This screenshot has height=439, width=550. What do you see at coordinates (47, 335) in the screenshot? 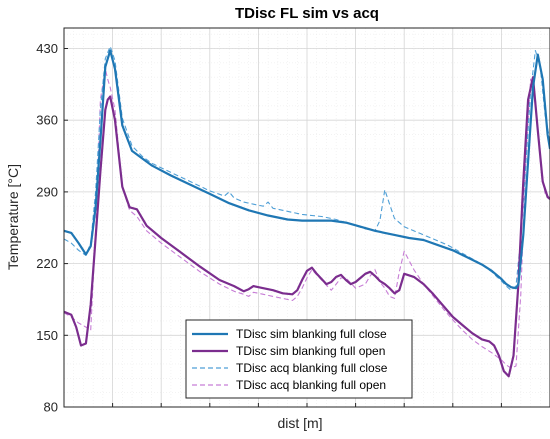
I see `y-tick-label: 150` at bounding box center [47, 335].